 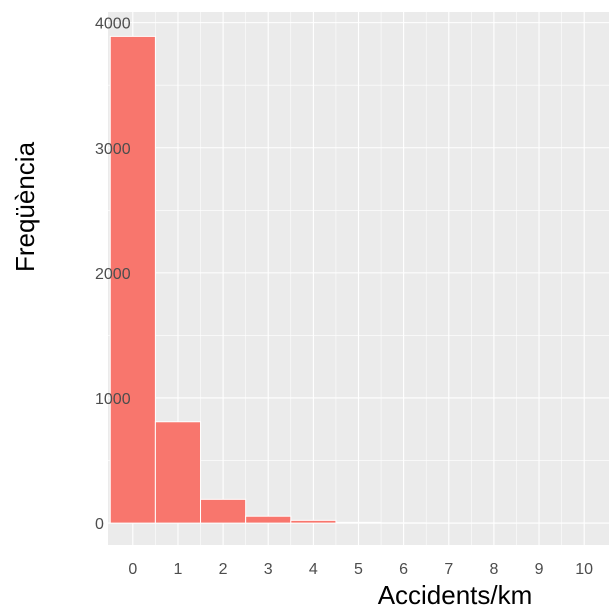 I want to click on x-tick-labels: 0 1 2 3 4 5 6 7 8 9 10, so click(x=360, y=569).